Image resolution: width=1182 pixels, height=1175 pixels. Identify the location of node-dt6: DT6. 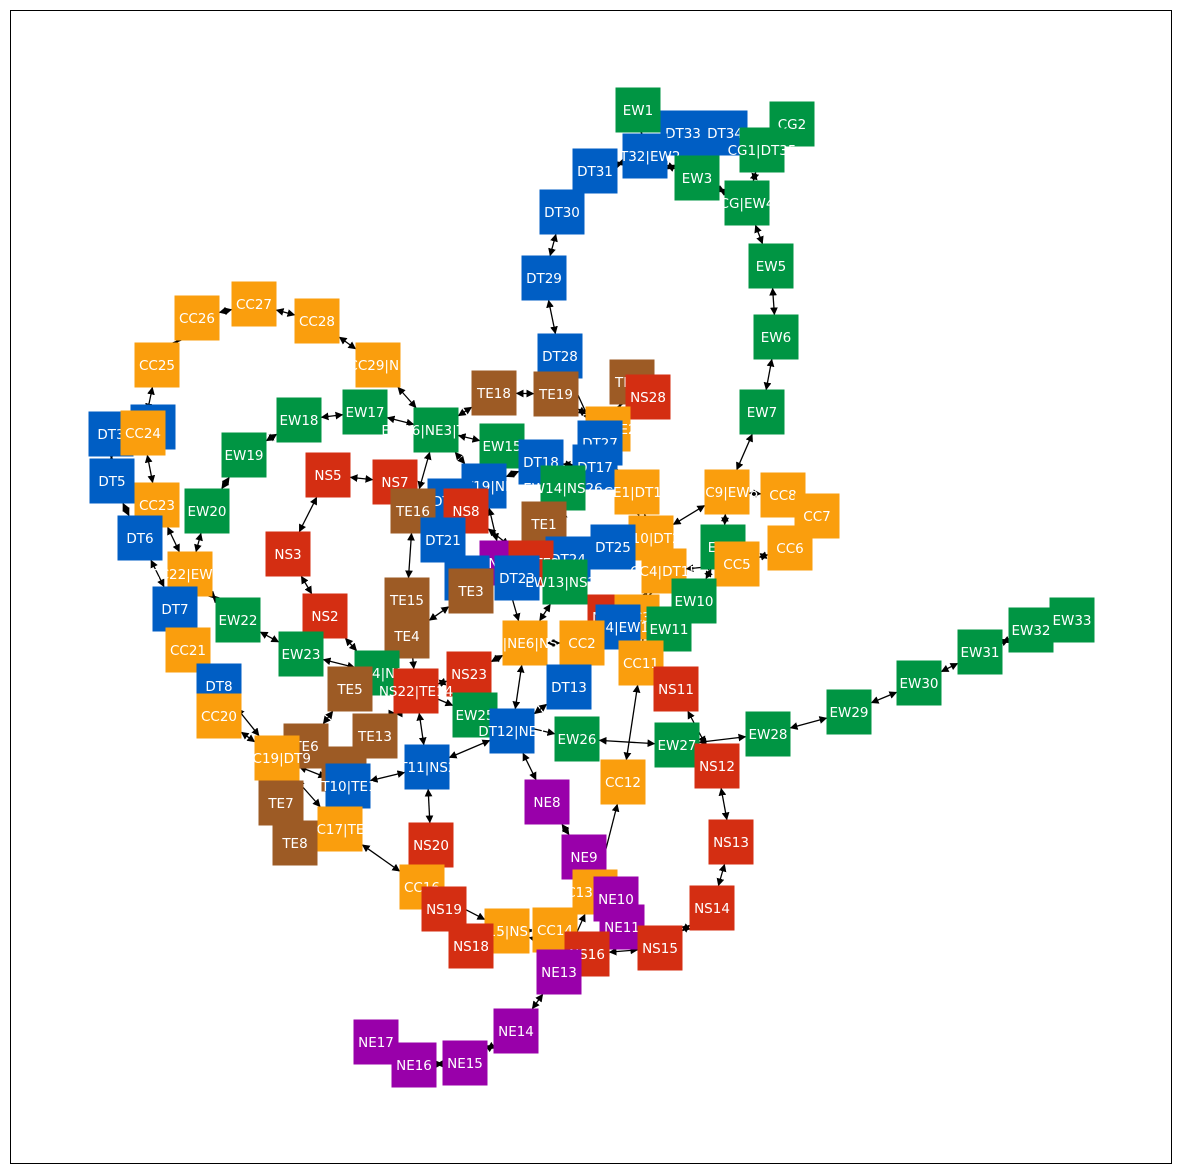
(140, 538).